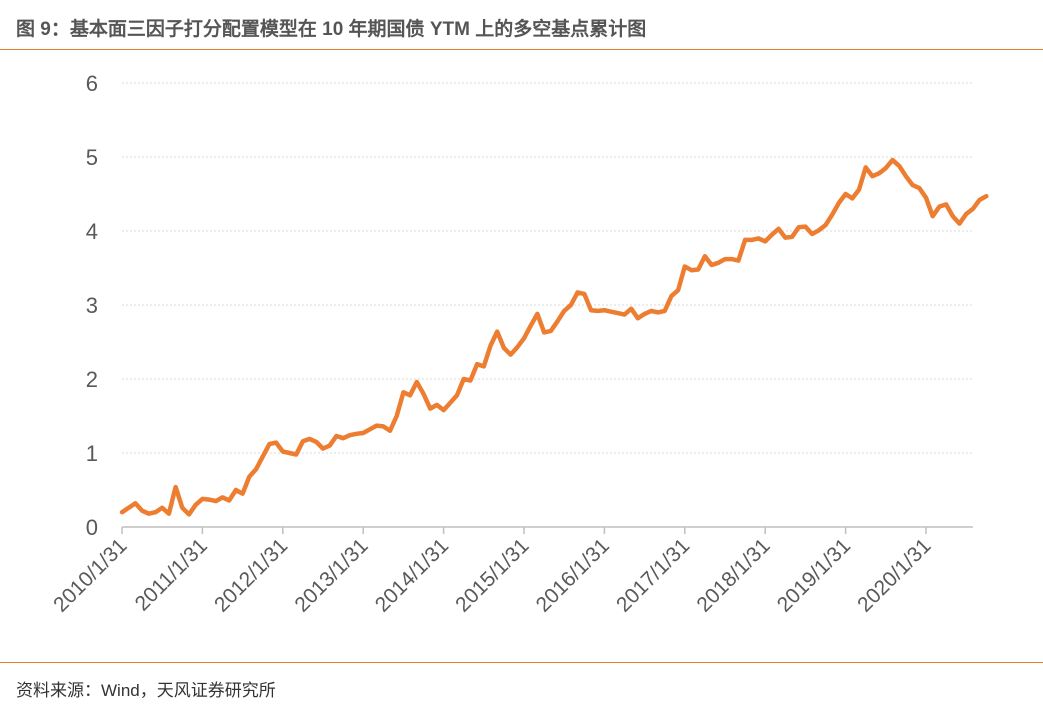  What do you see at coordinates (331, 29) in the screenshot?
I see `figure-title: 图 9：基本面三因子打分配置模型在 10 年期国债 YTM 上的多空基点累计图` at bounding box center [331, 29].